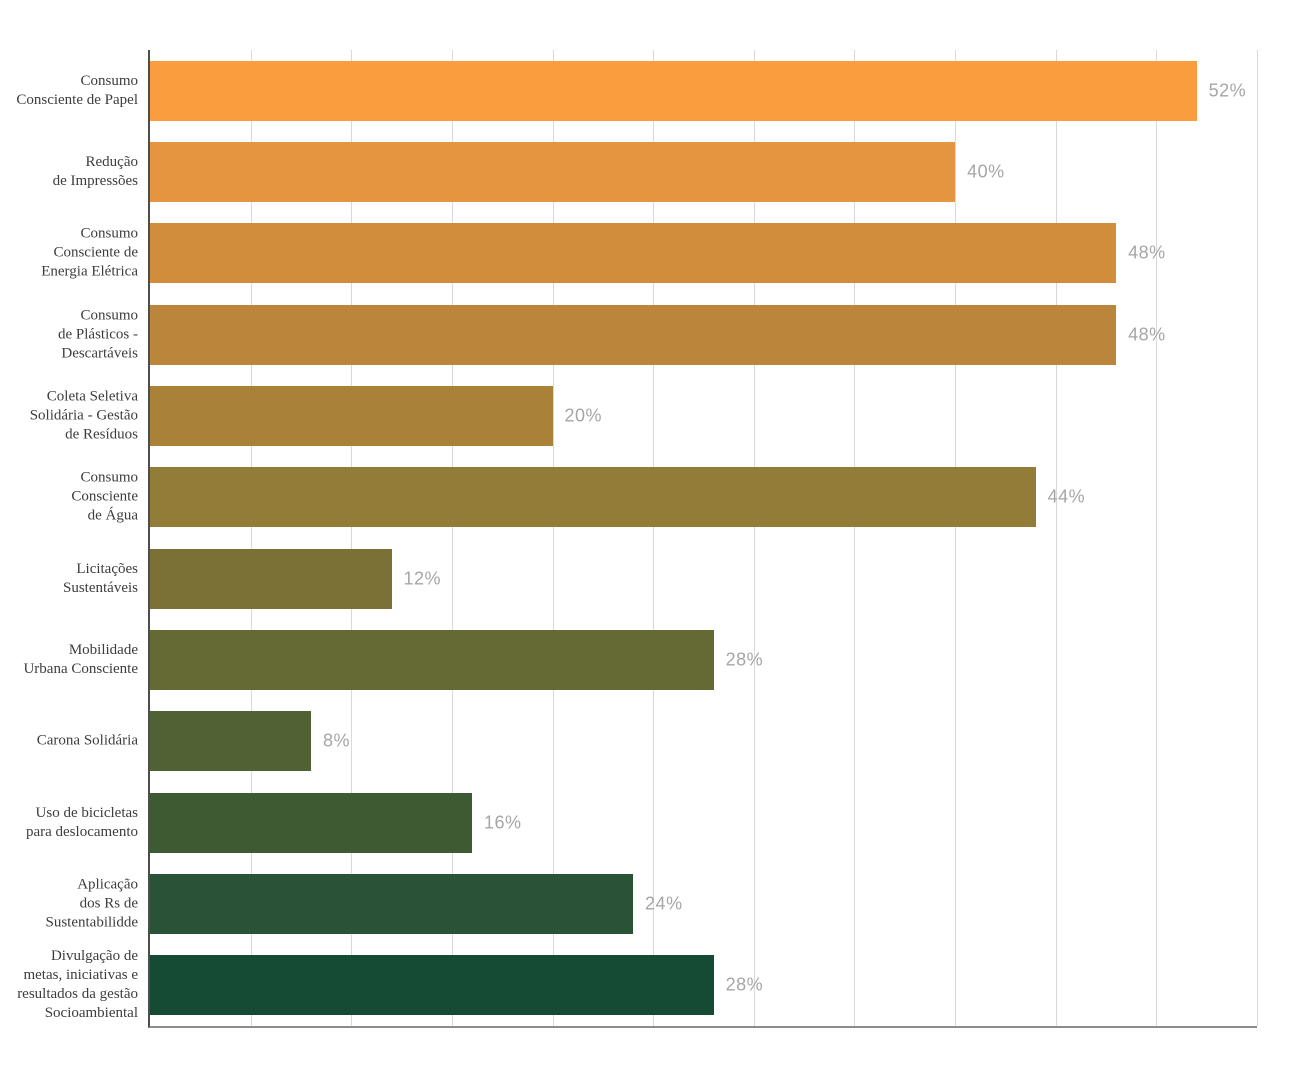  What do you see at coordinates (89, 252) in the screenshot?
I see `category-label: Consumo Consciente de Energia Elétrica` at bounding box center [89, 252].